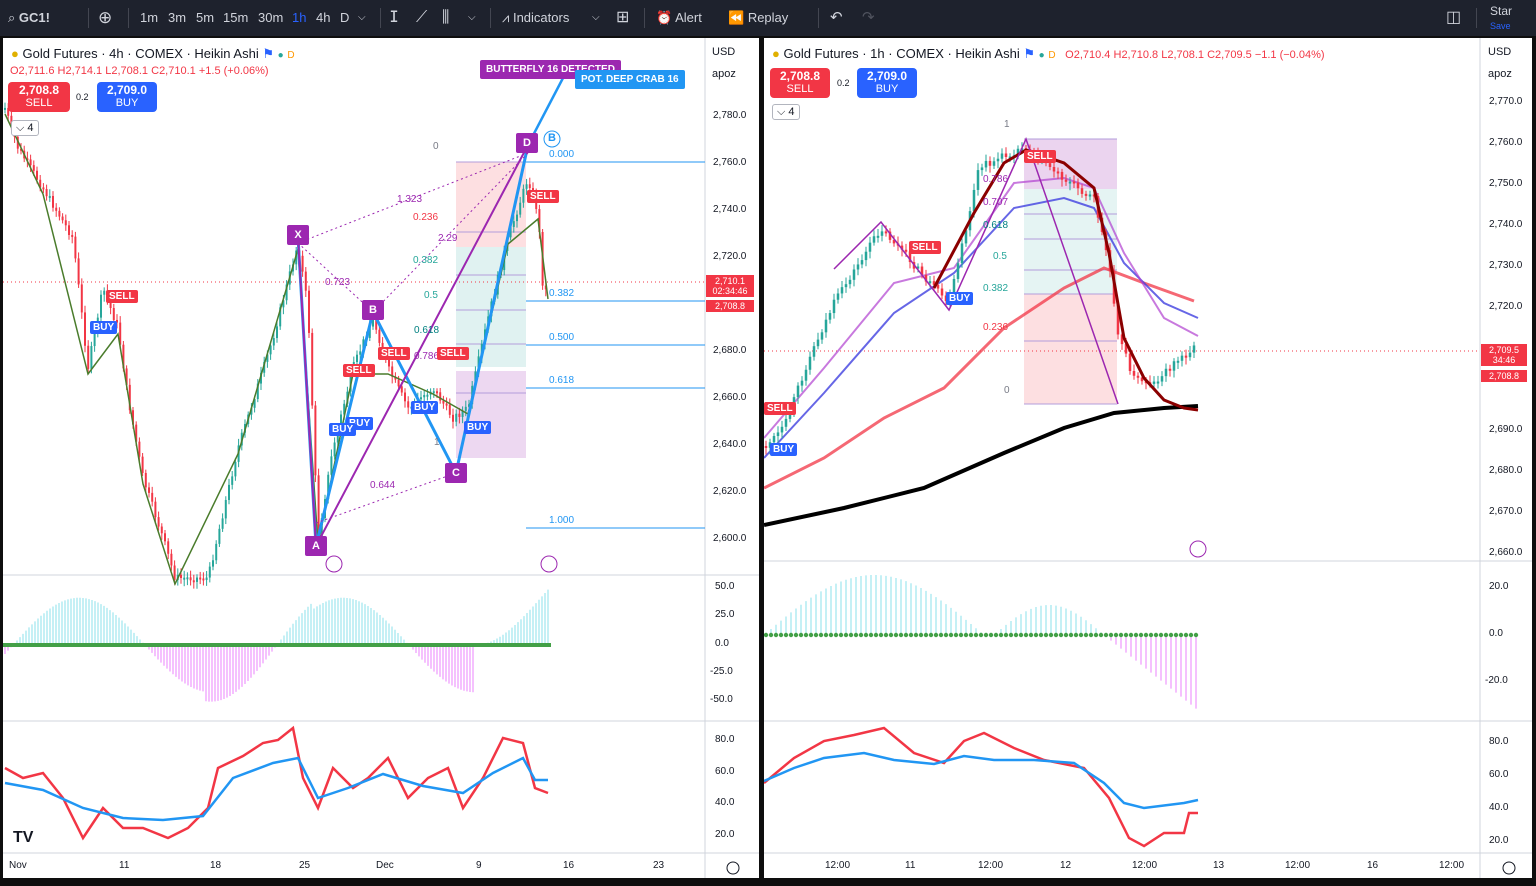 The height and width of the screenshot is (886, 1536). What do you see at coordinates (730, 397) in the screenshot?
I see `price-axis-tick: 2,660.0` at bounding box center [730, 397].